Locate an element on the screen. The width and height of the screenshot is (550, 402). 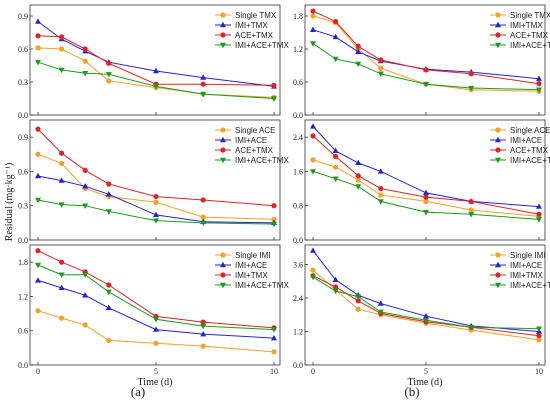
y-tick-label: 3.6 is located at coordinates (298, 265).